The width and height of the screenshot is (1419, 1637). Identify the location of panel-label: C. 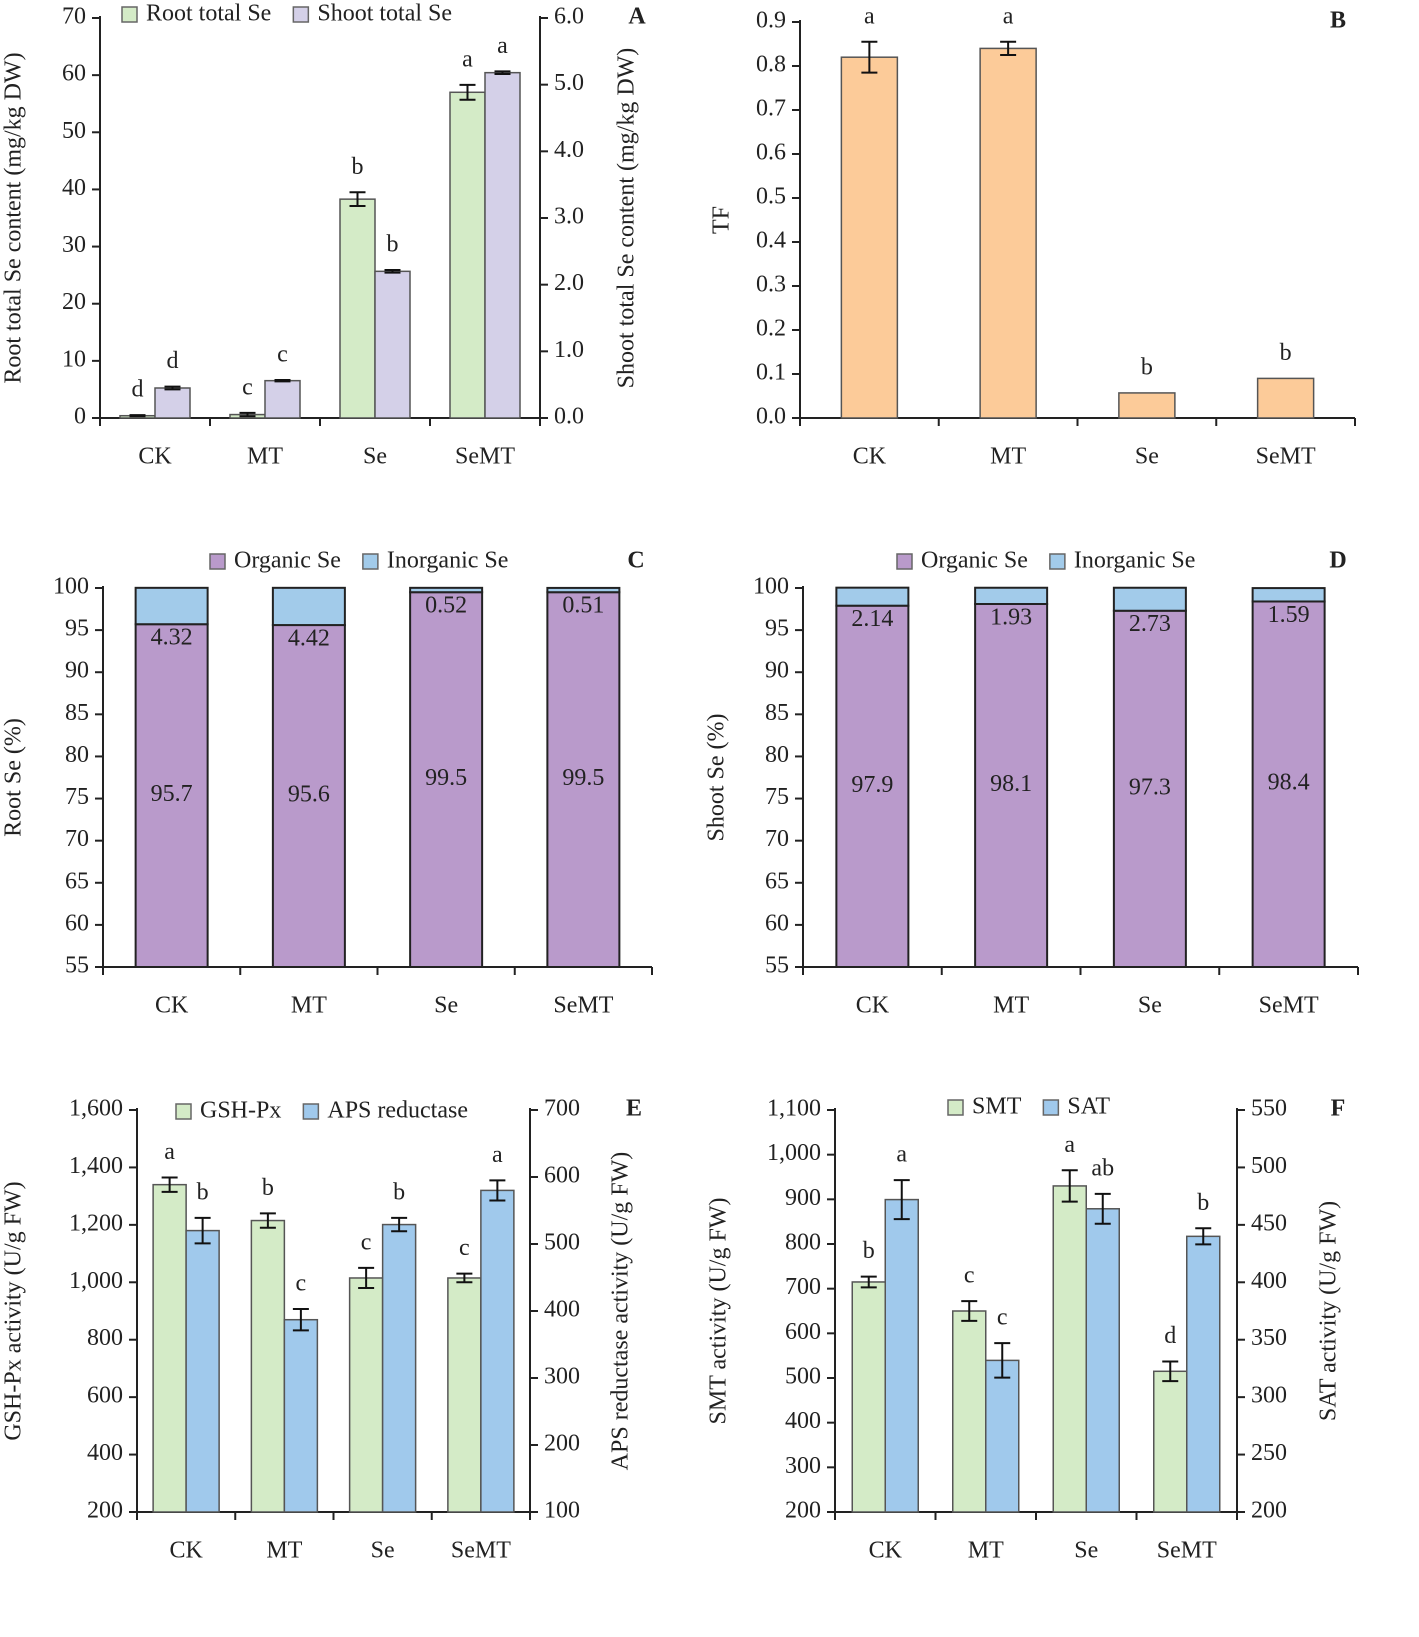
(635, 561).